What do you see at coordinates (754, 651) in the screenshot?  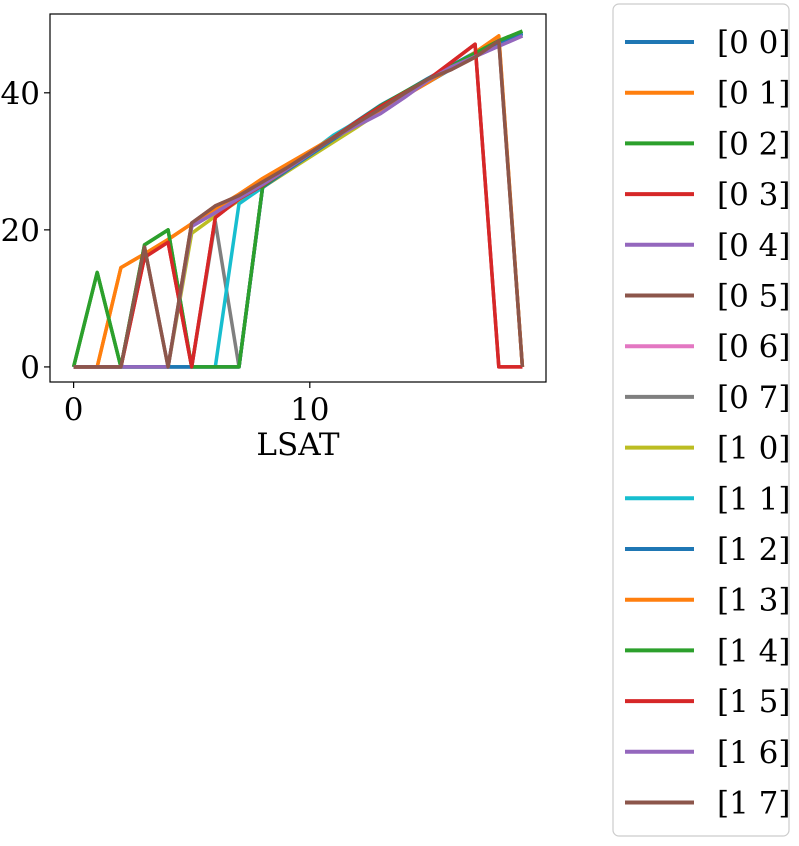 I see `legend-label-12: [1 4]` at bounding box center [754, 651].